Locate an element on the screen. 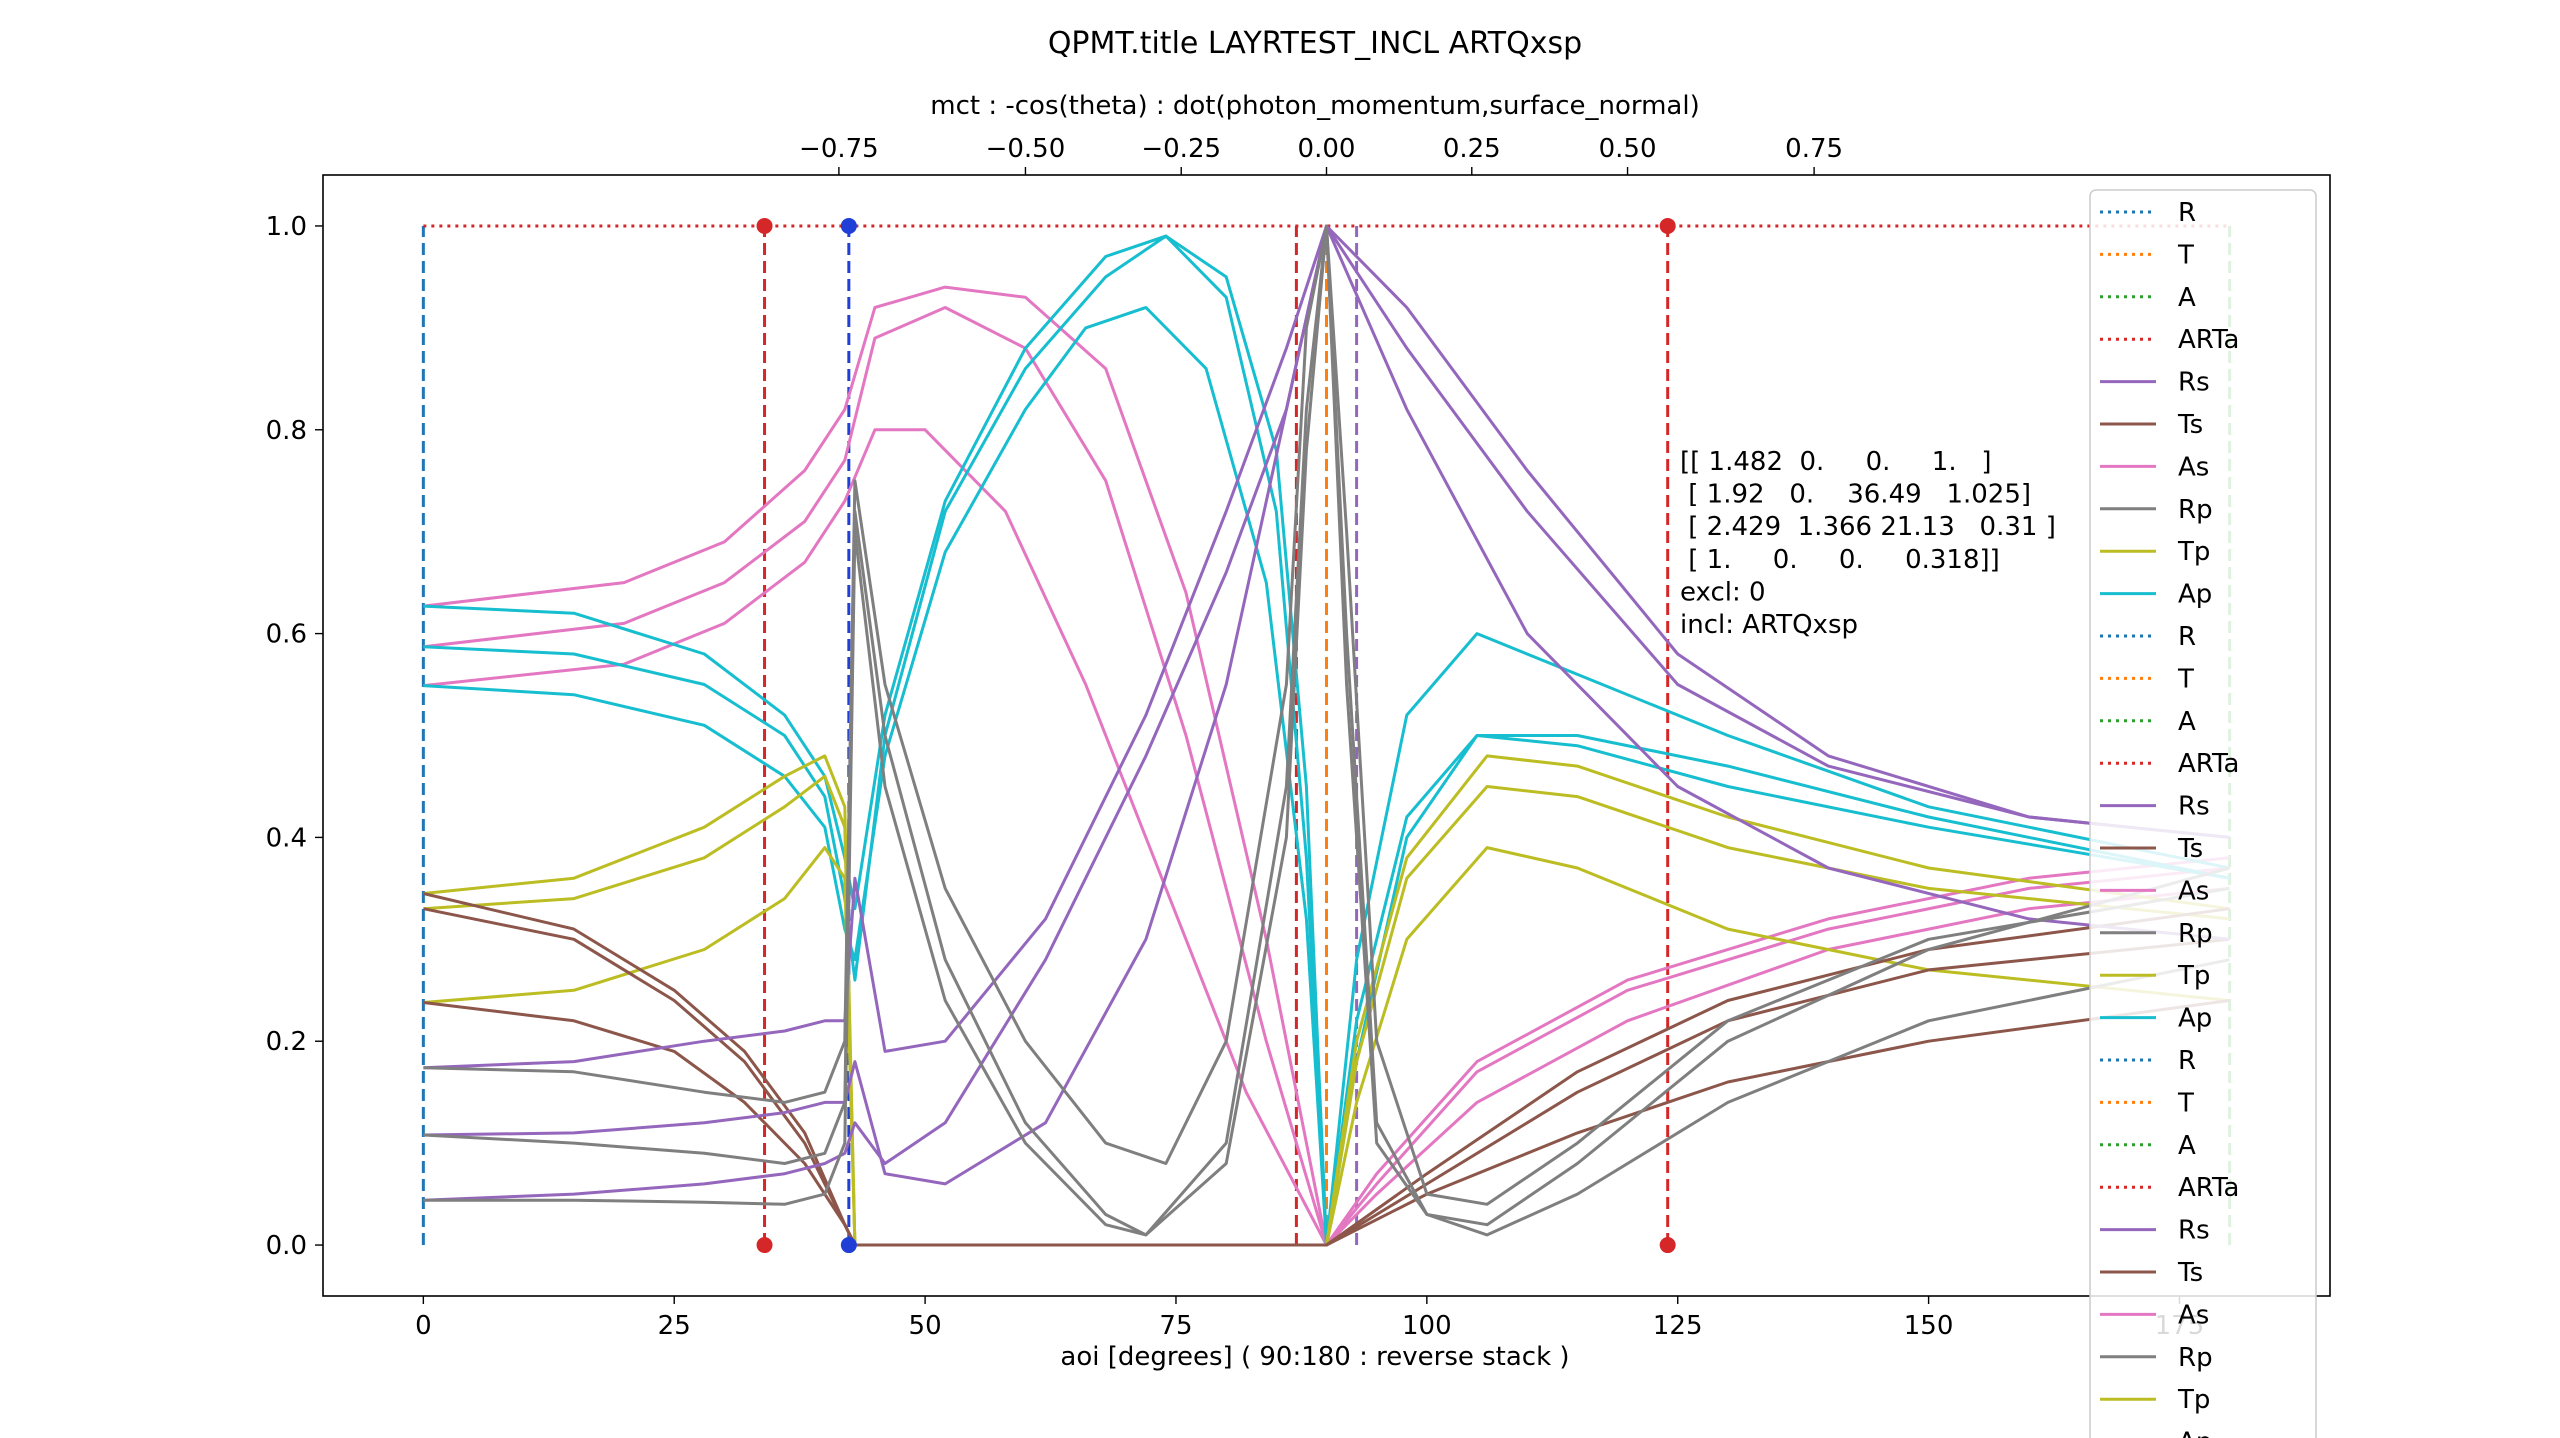  top-tick-label: 0.50 is located at coordinates (1628, 149).